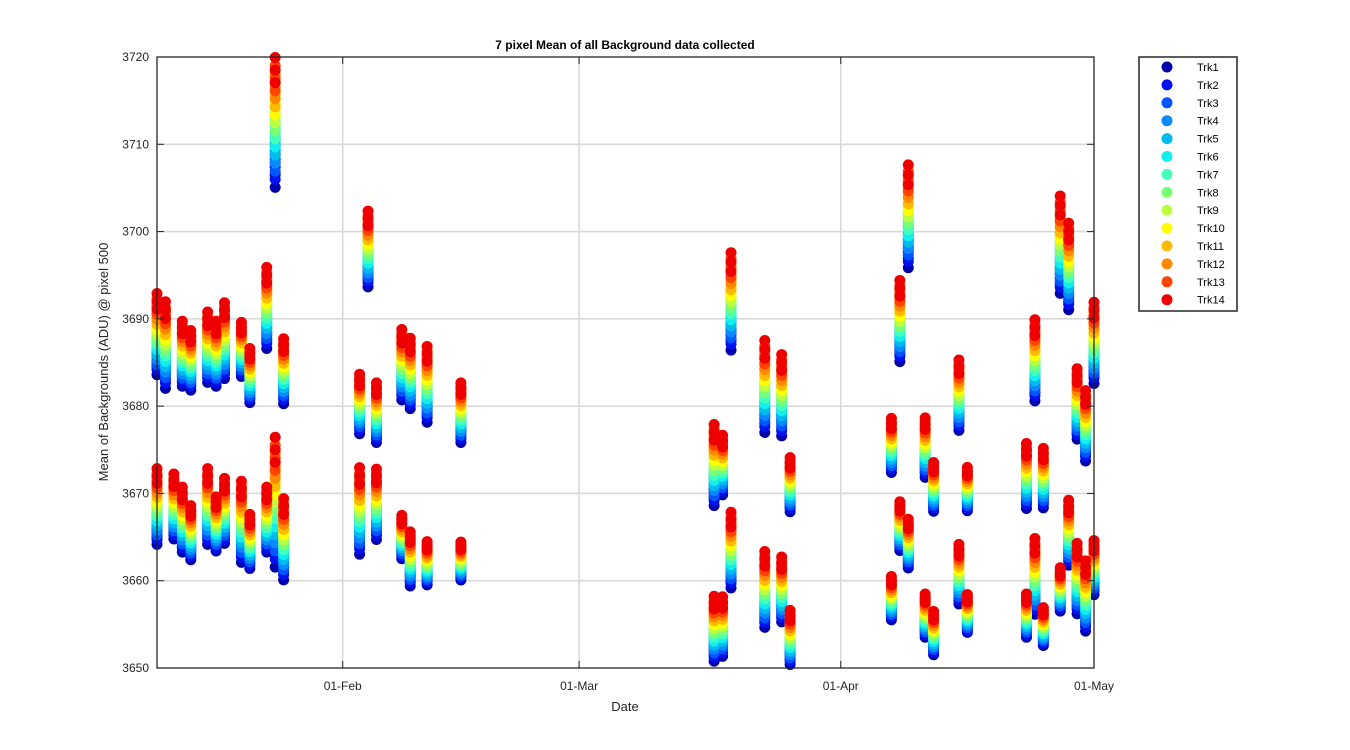  I want to click on y-tick-label: 3720, so click(135, 57).